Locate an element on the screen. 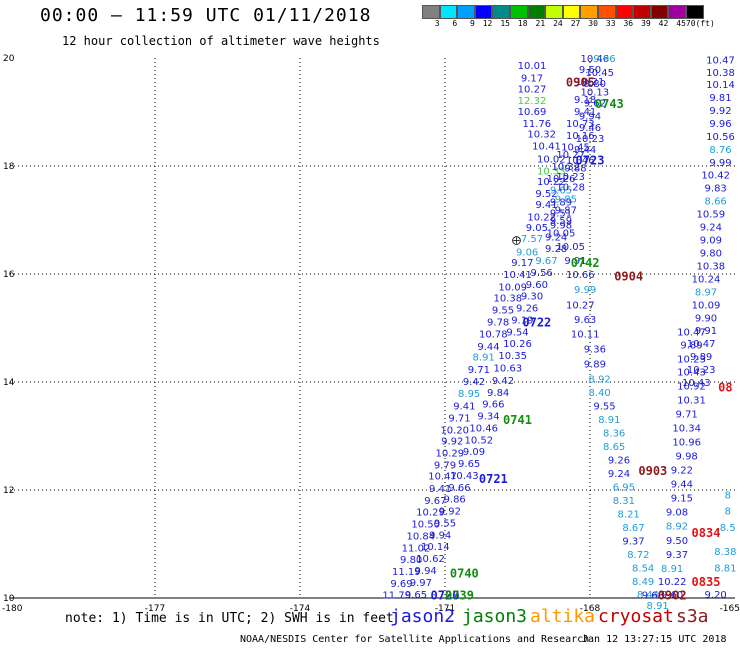 Image resolution: width=740 pixels, height=650 pixels. wave-height-value: 10.59 is located at coordinates (711, 215).